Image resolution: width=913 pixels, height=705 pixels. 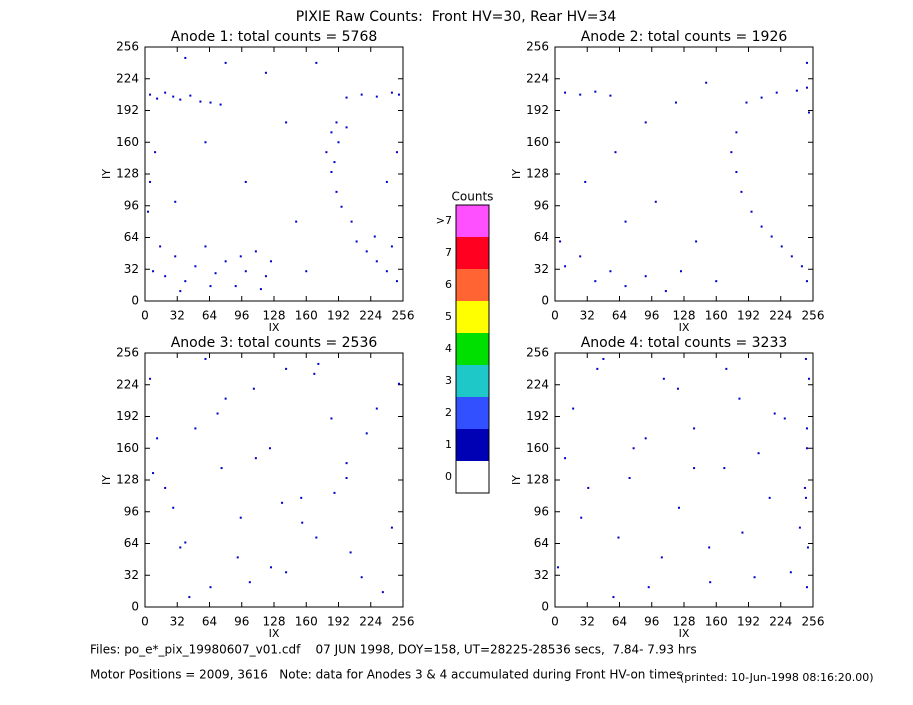 I want to click on y-tick-label: 160, so click(x=537, y=142).